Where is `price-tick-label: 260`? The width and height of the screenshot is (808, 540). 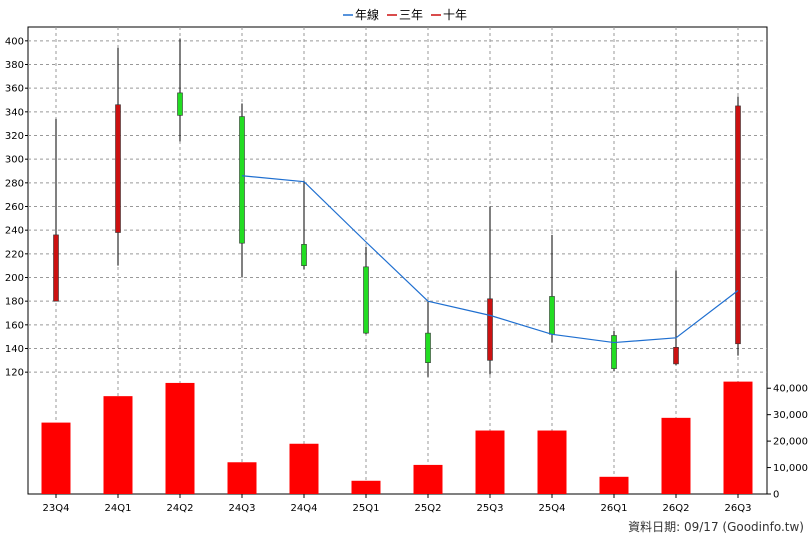 price-tick-label: 260 is located at coordinates (14, 207).